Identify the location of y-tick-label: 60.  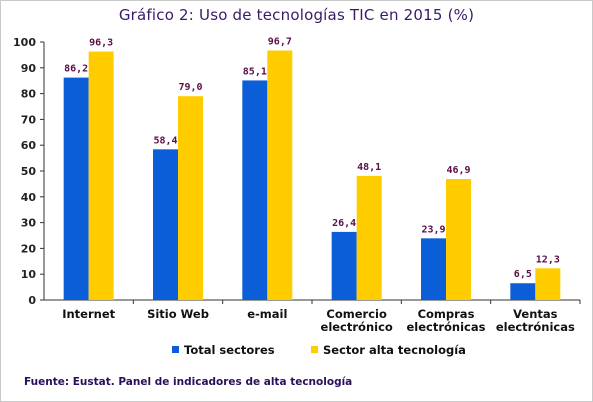
(29, 145).